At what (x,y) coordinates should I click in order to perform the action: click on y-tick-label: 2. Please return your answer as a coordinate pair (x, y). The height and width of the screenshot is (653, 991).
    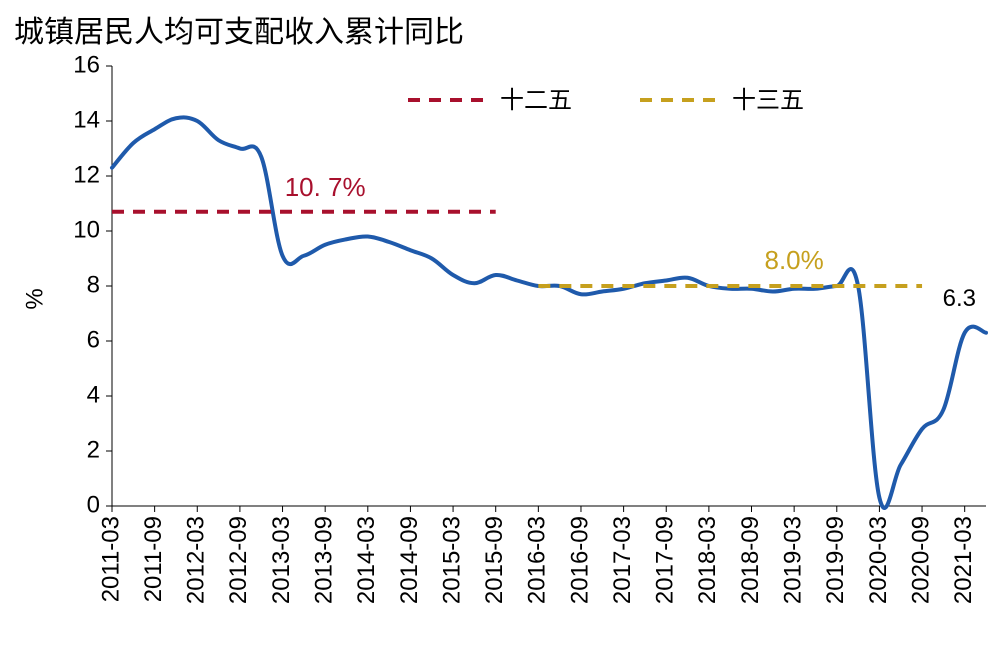
    Looking at the image, I should click on (93, 449).